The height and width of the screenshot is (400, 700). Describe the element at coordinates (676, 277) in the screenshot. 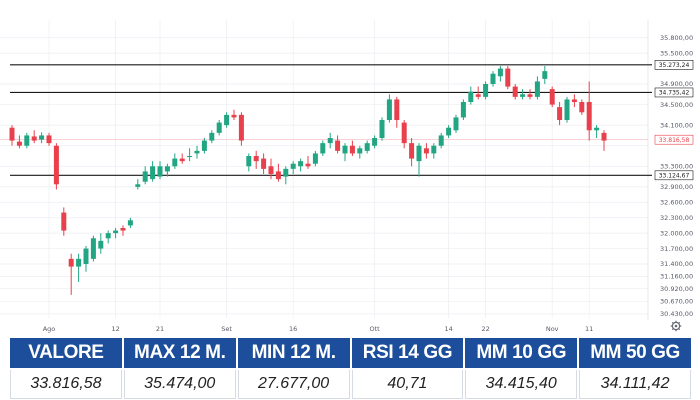

I see `y-tick-label: 31.160,00` at that location.